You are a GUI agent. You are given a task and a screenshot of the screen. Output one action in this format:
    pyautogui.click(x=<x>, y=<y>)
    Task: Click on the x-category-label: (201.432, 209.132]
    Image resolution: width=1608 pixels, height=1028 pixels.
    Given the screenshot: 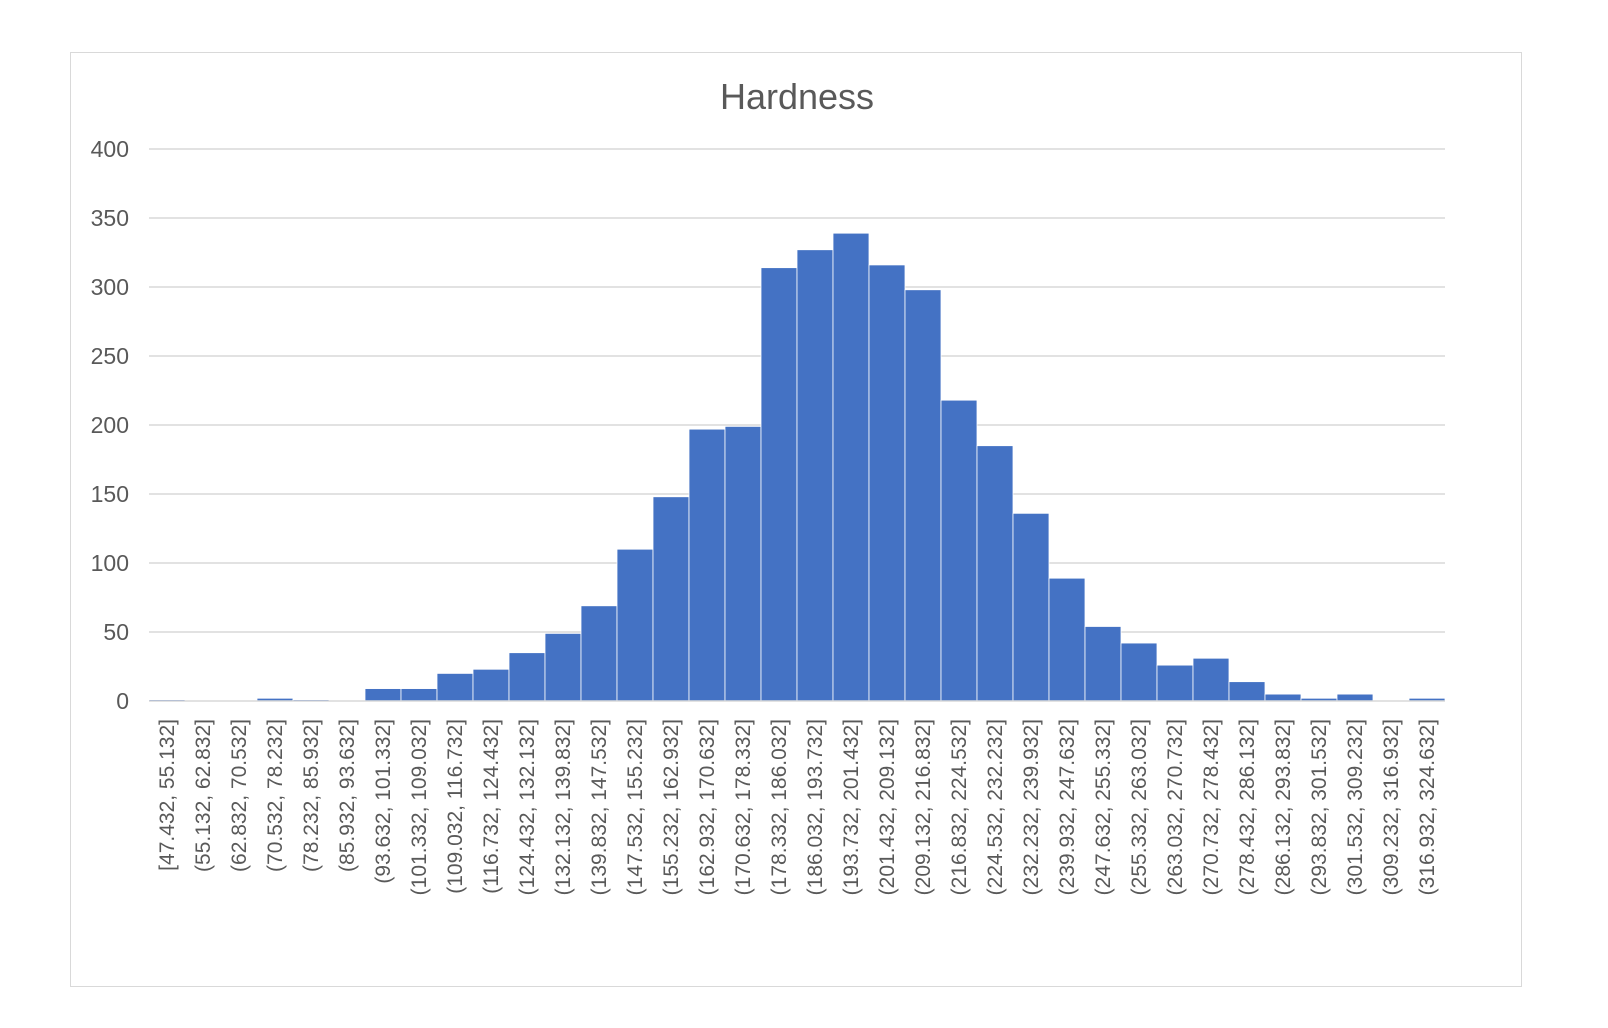 What is the action you would take?
    pyautogui.click(x=887, y=807)
    